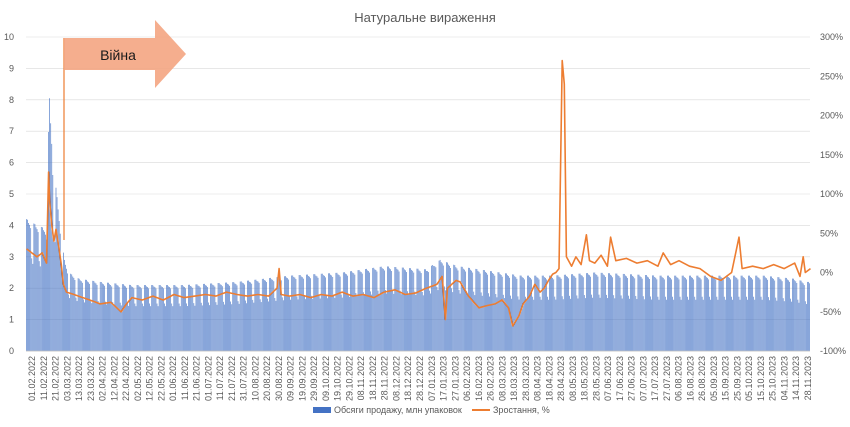 The height and width of the screenshot is (427, 850). I want to click on x-tick-label: 20.08.2022, so click(267, 378).